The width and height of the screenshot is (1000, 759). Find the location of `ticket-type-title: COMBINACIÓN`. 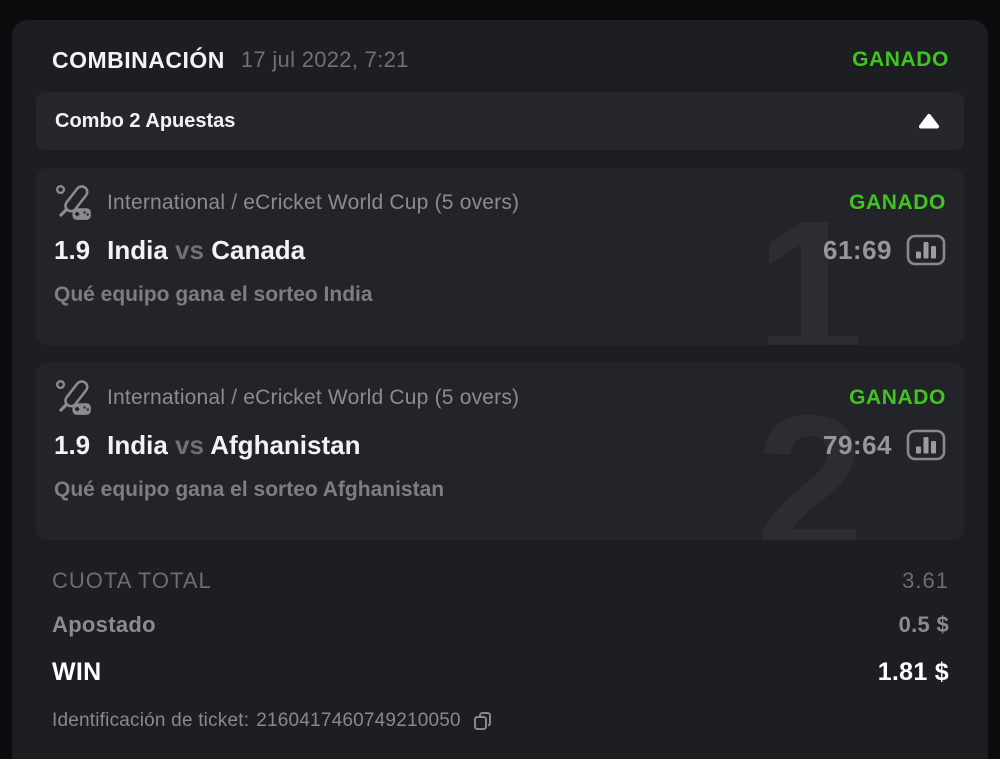

ticket-type-title: COMBINACIÓN is located at coordinates (138, 59).